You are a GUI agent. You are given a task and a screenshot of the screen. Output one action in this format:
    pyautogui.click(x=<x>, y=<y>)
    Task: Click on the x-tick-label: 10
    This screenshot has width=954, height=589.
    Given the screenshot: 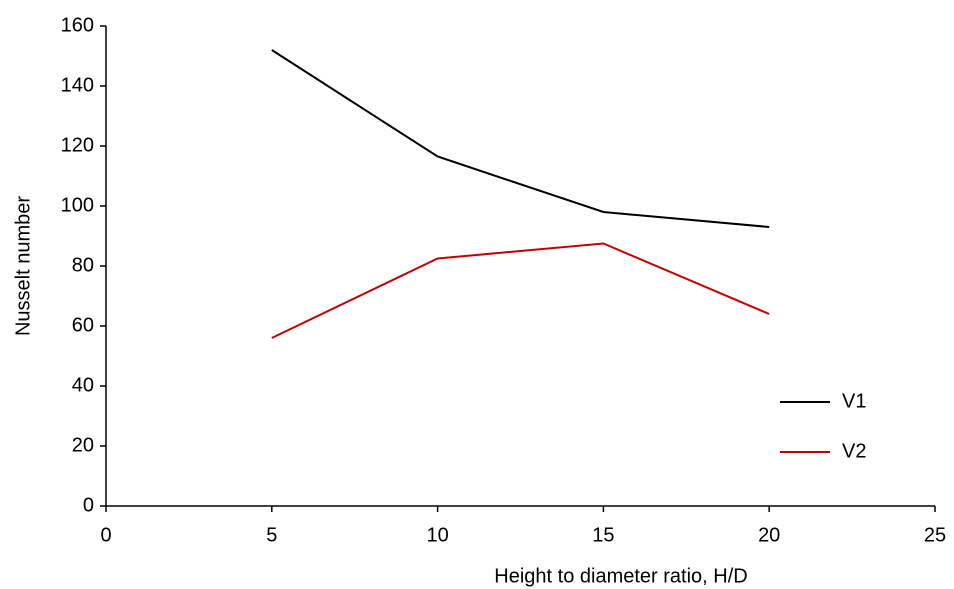 What is the action you would take?
    pyautogui.click(x=437, y=535)
    